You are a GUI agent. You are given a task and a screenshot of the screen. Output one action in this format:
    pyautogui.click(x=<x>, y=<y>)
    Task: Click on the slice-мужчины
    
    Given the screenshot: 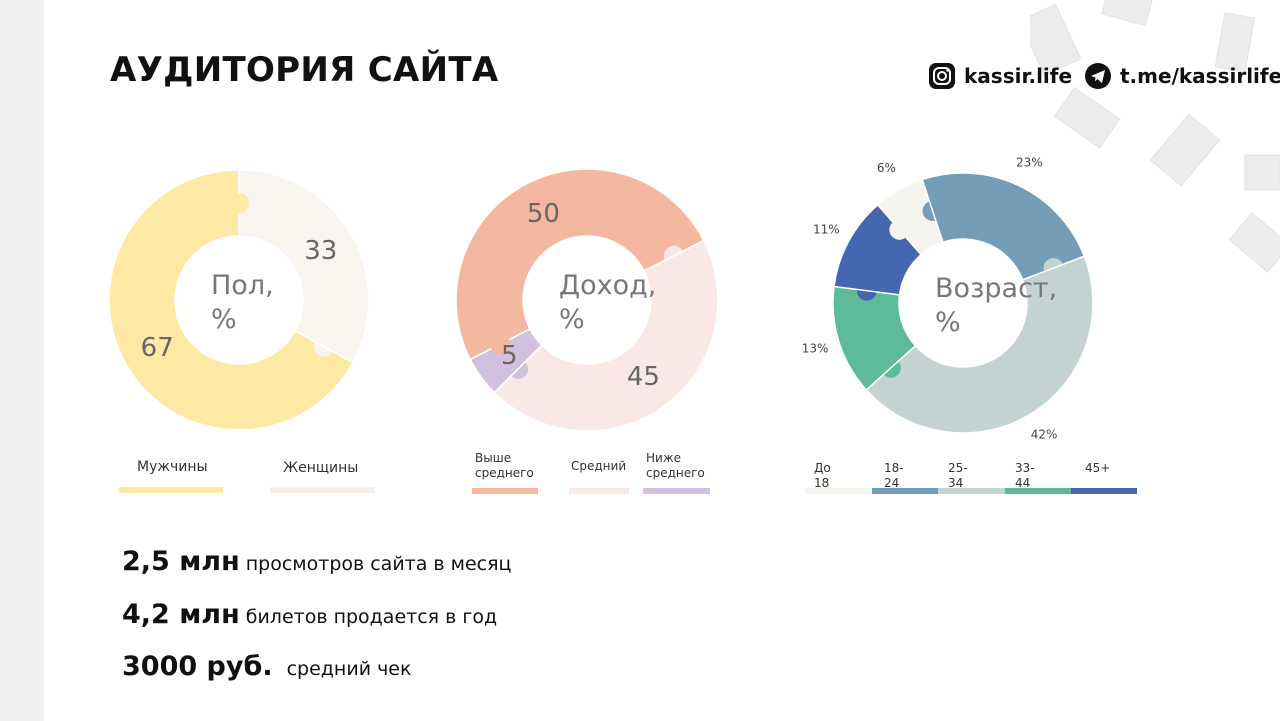 What is the action you would take?
    pyautogui.click(x=231, y=300)
    